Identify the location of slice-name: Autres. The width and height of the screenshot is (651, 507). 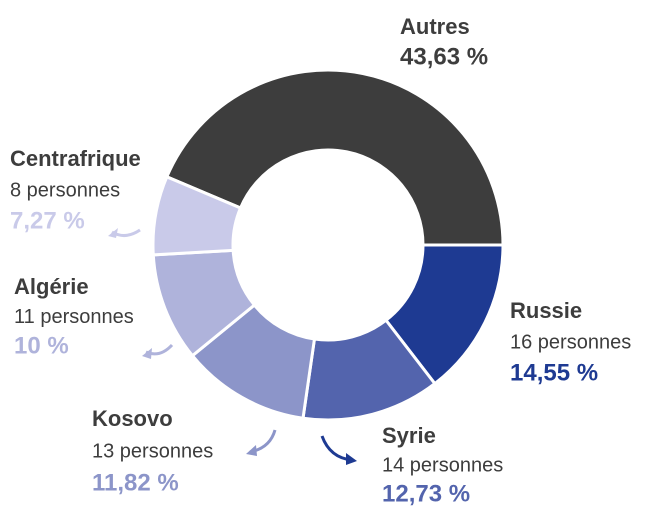
(435, 26).